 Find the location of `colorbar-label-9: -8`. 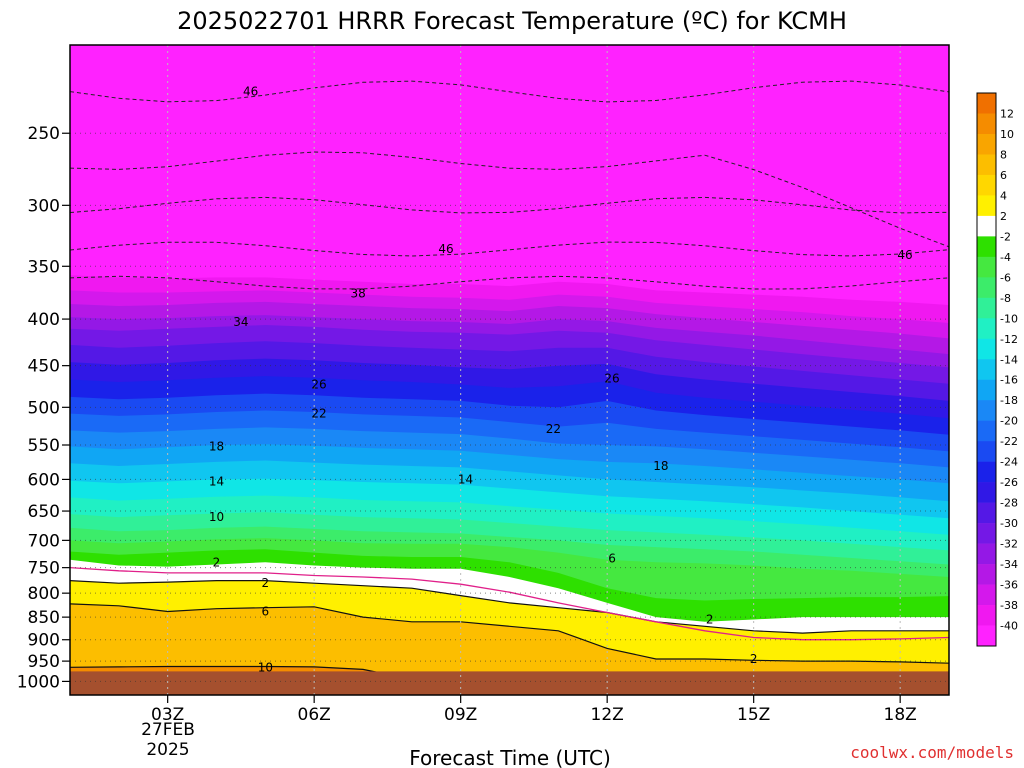

colorbar-label-9: -8 is located at coordinates (1005, 298).